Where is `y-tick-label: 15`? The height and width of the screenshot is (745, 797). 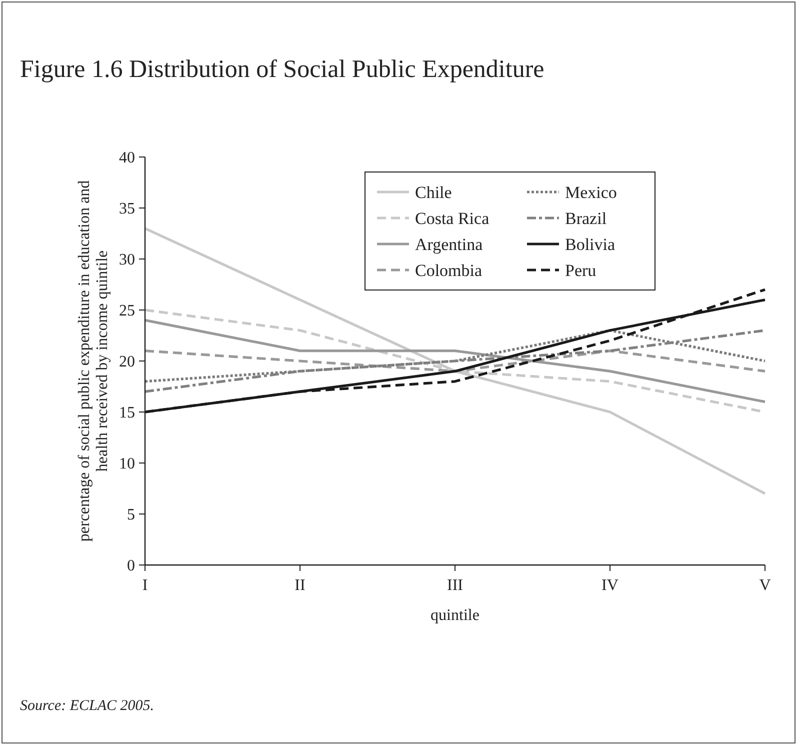
y-tick-label: 15 is located at coordinates (127, 413).